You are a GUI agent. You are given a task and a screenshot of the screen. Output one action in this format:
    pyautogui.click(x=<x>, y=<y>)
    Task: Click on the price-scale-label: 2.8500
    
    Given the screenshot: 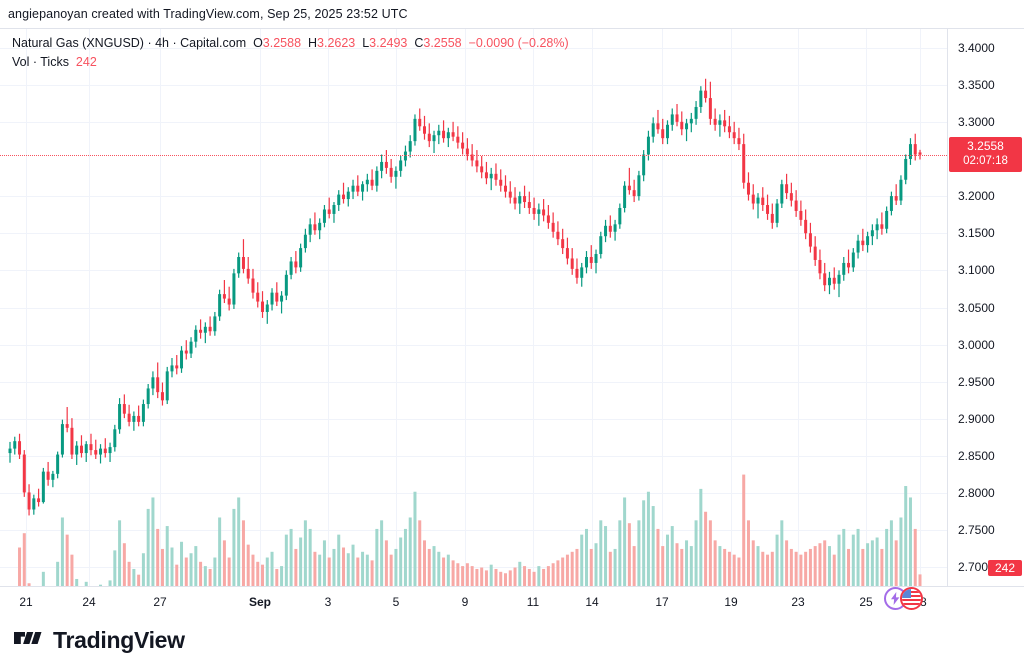 What is the action you would take?
    pyautogui.click(x=976, y=456)
    